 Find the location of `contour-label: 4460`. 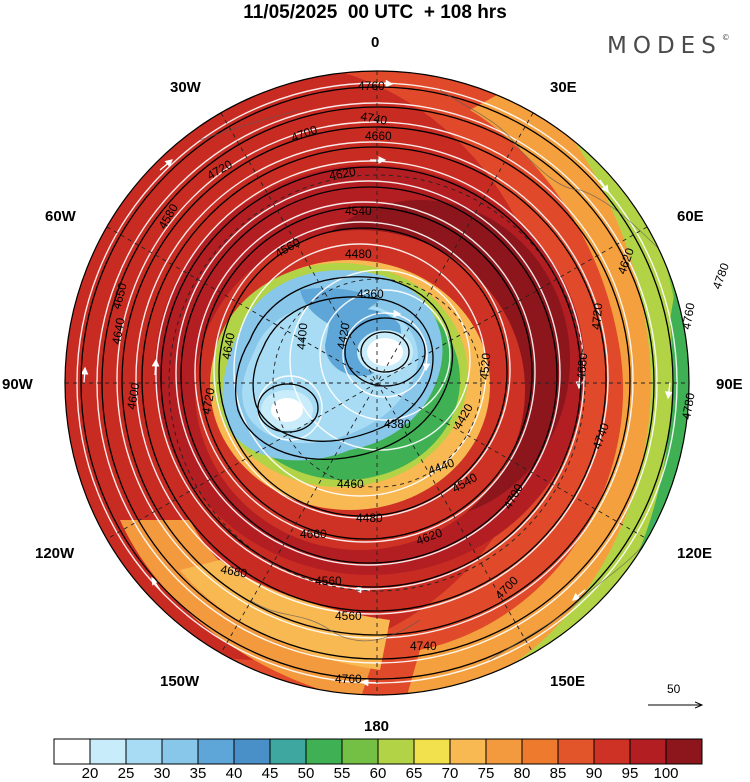

contour-label: 4460 is located at coordinates (350, 484).